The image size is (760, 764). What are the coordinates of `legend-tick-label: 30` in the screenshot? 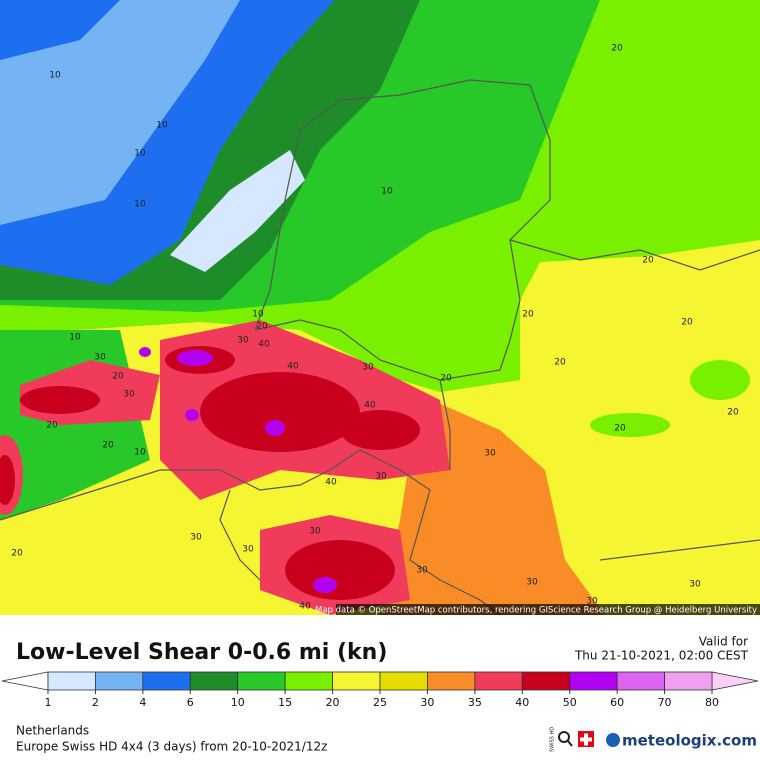 It's located at (427, 702).